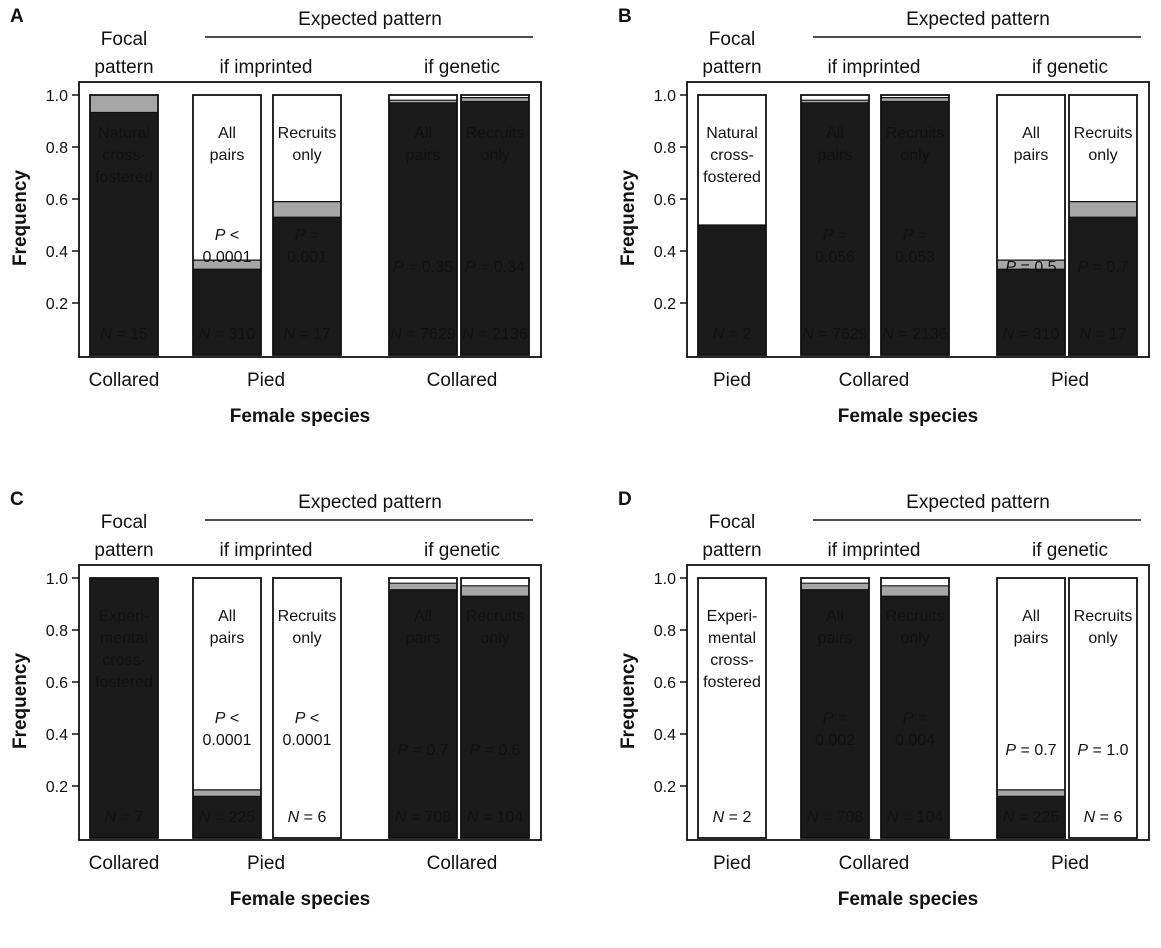 The height and width of the screenshot is (948, 1161). I want to click on n-value-value: = 6, so click(312, 817).